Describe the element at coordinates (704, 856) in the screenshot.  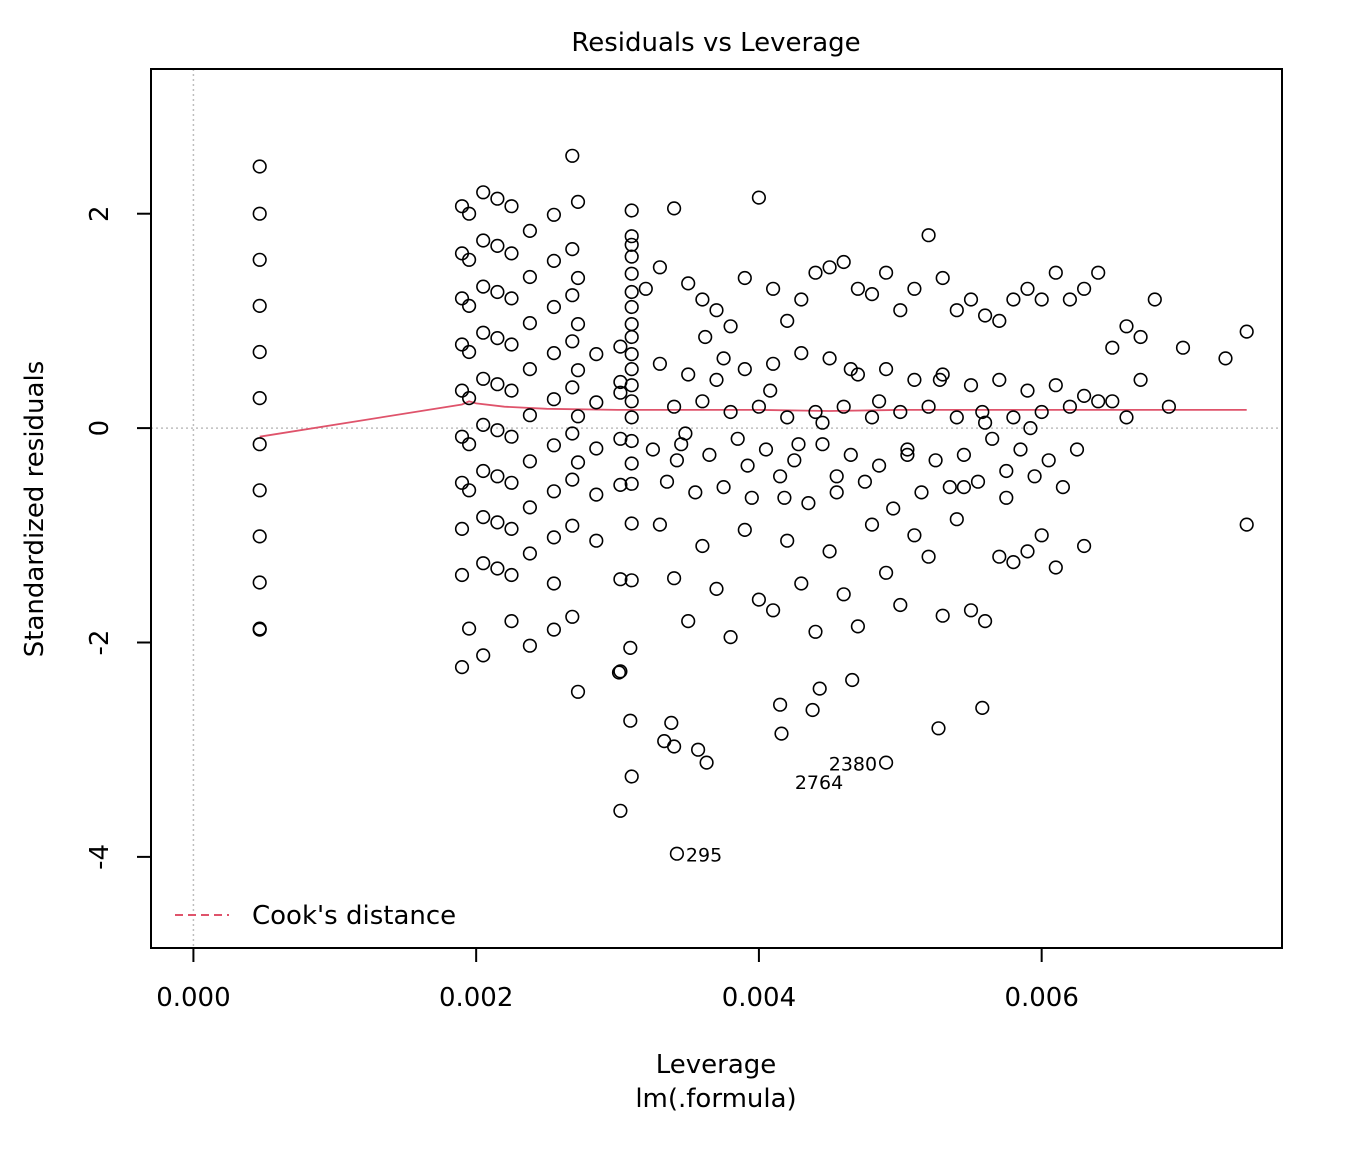
I see `point-label: 295` at that location.